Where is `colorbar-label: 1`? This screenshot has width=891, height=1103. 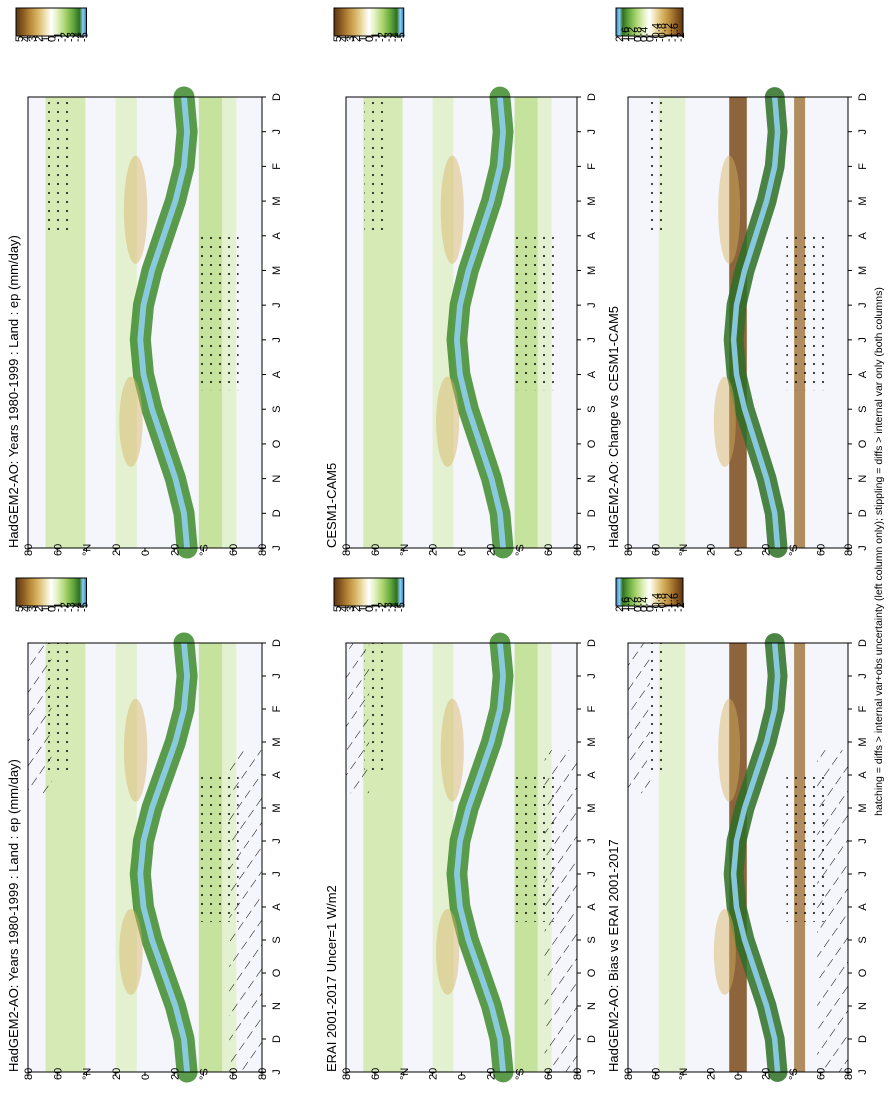
colorbar-label: 1 is located at coordinates (364, 39).